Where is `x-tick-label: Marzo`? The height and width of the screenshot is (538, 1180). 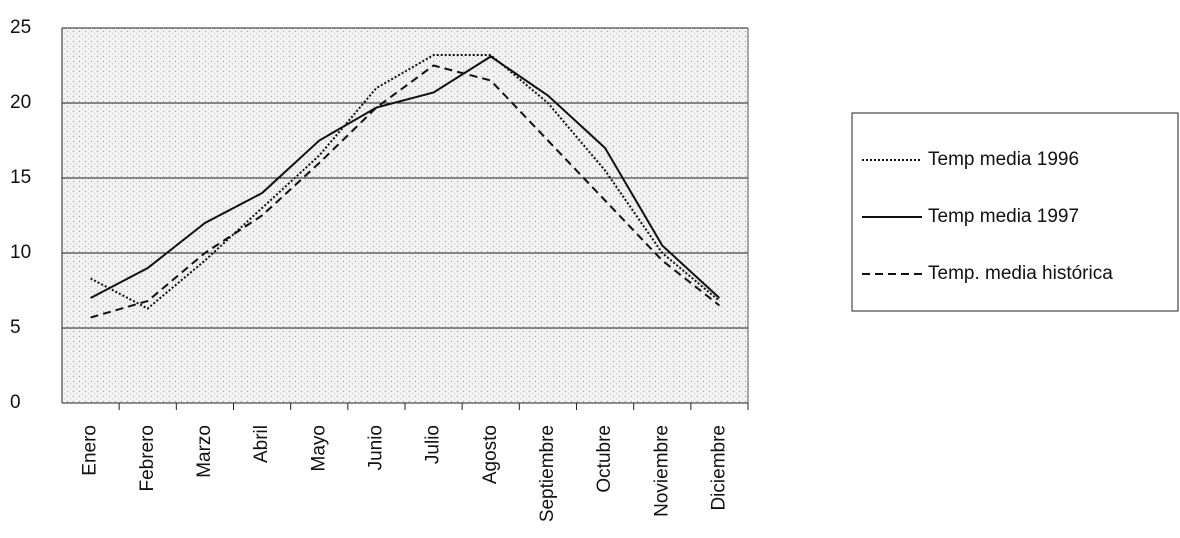
x-tick-label: Marzo is located at coordinates (204, 451).